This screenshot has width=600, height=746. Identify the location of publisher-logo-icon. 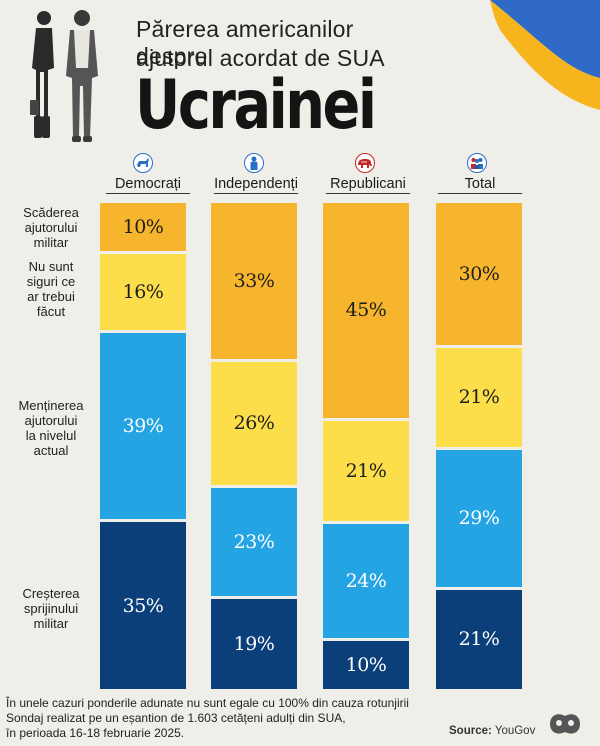
(565, 724).